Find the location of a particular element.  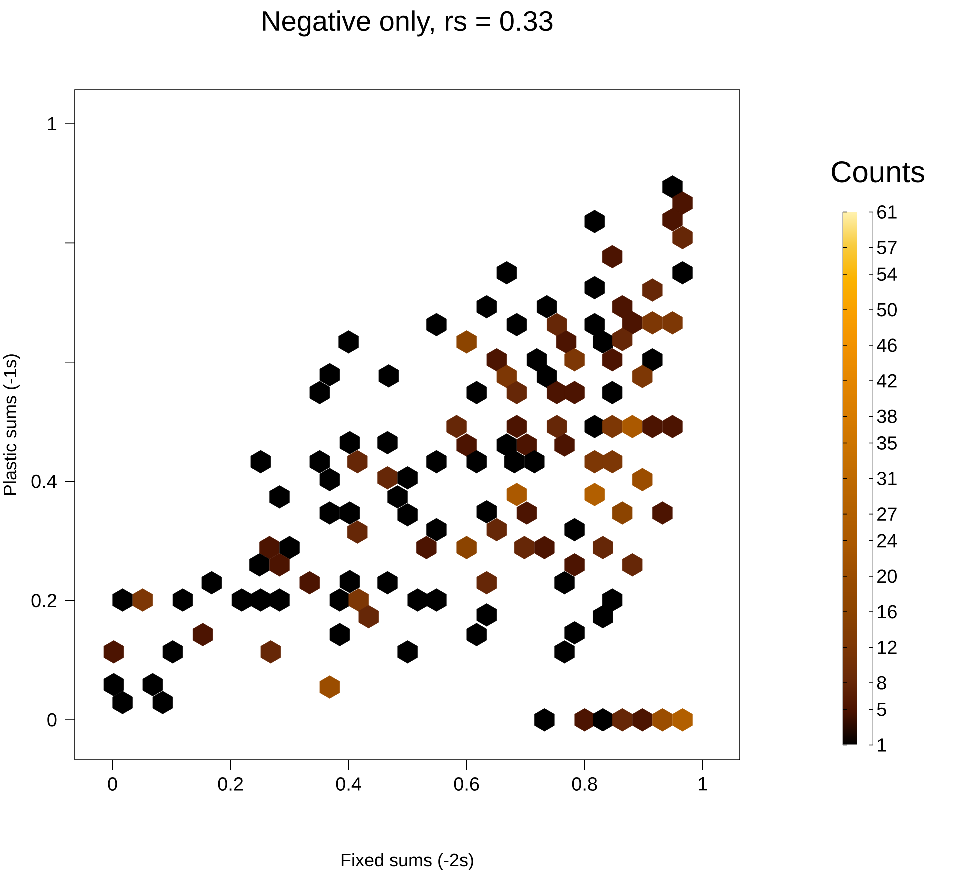

y-tick-label: 0.2 is located at coordinates (44, 601).